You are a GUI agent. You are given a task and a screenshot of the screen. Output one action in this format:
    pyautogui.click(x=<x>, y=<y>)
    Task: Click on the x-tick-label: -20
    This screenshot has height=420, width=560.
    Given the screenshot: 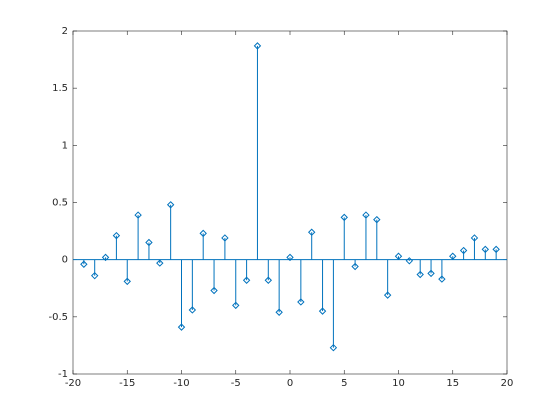 What is the action you would take?
    pyautogui.click(x=73, y=383)
    